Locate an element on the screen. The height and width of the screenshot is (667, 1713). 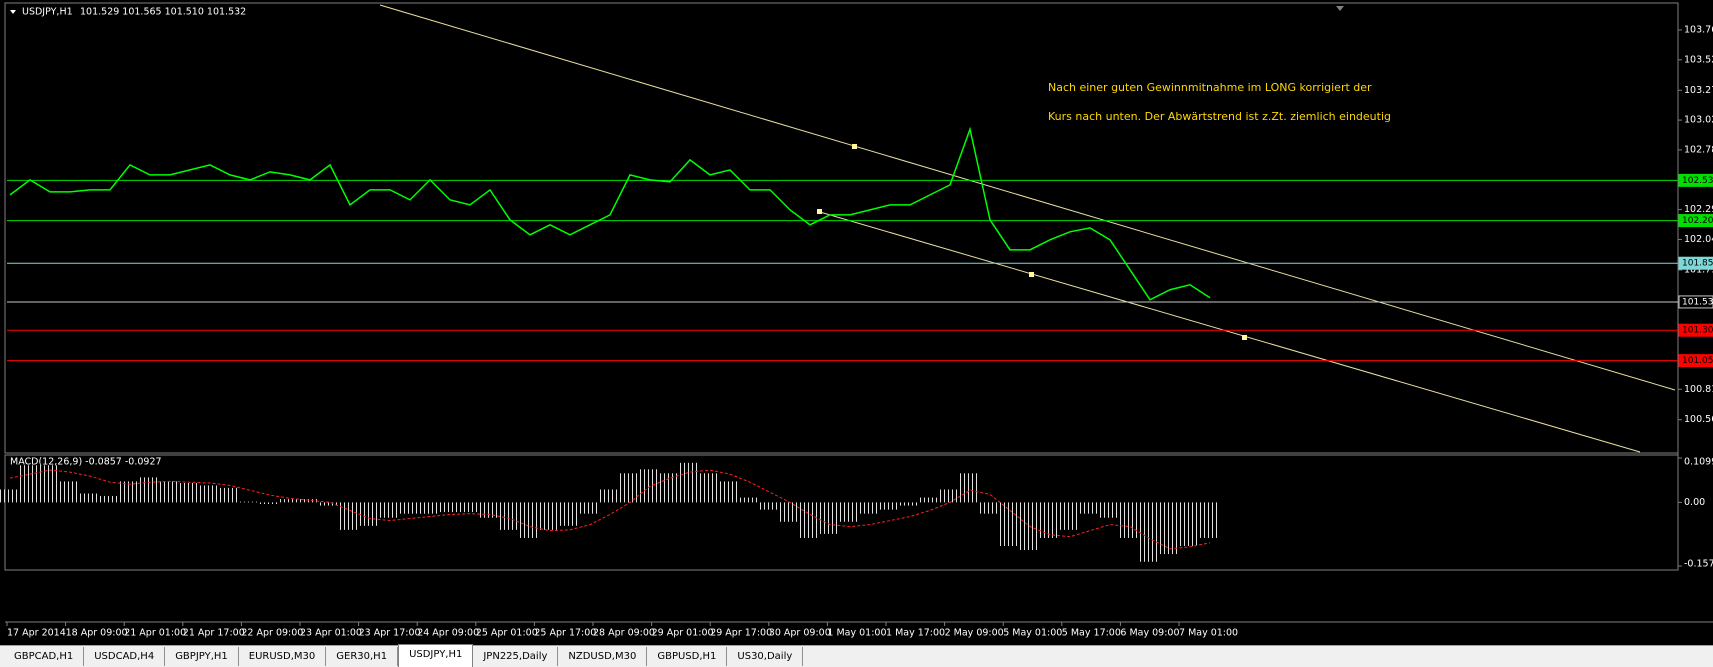
y-tick-label: 103.025 is located at coordinates (1698, 120).